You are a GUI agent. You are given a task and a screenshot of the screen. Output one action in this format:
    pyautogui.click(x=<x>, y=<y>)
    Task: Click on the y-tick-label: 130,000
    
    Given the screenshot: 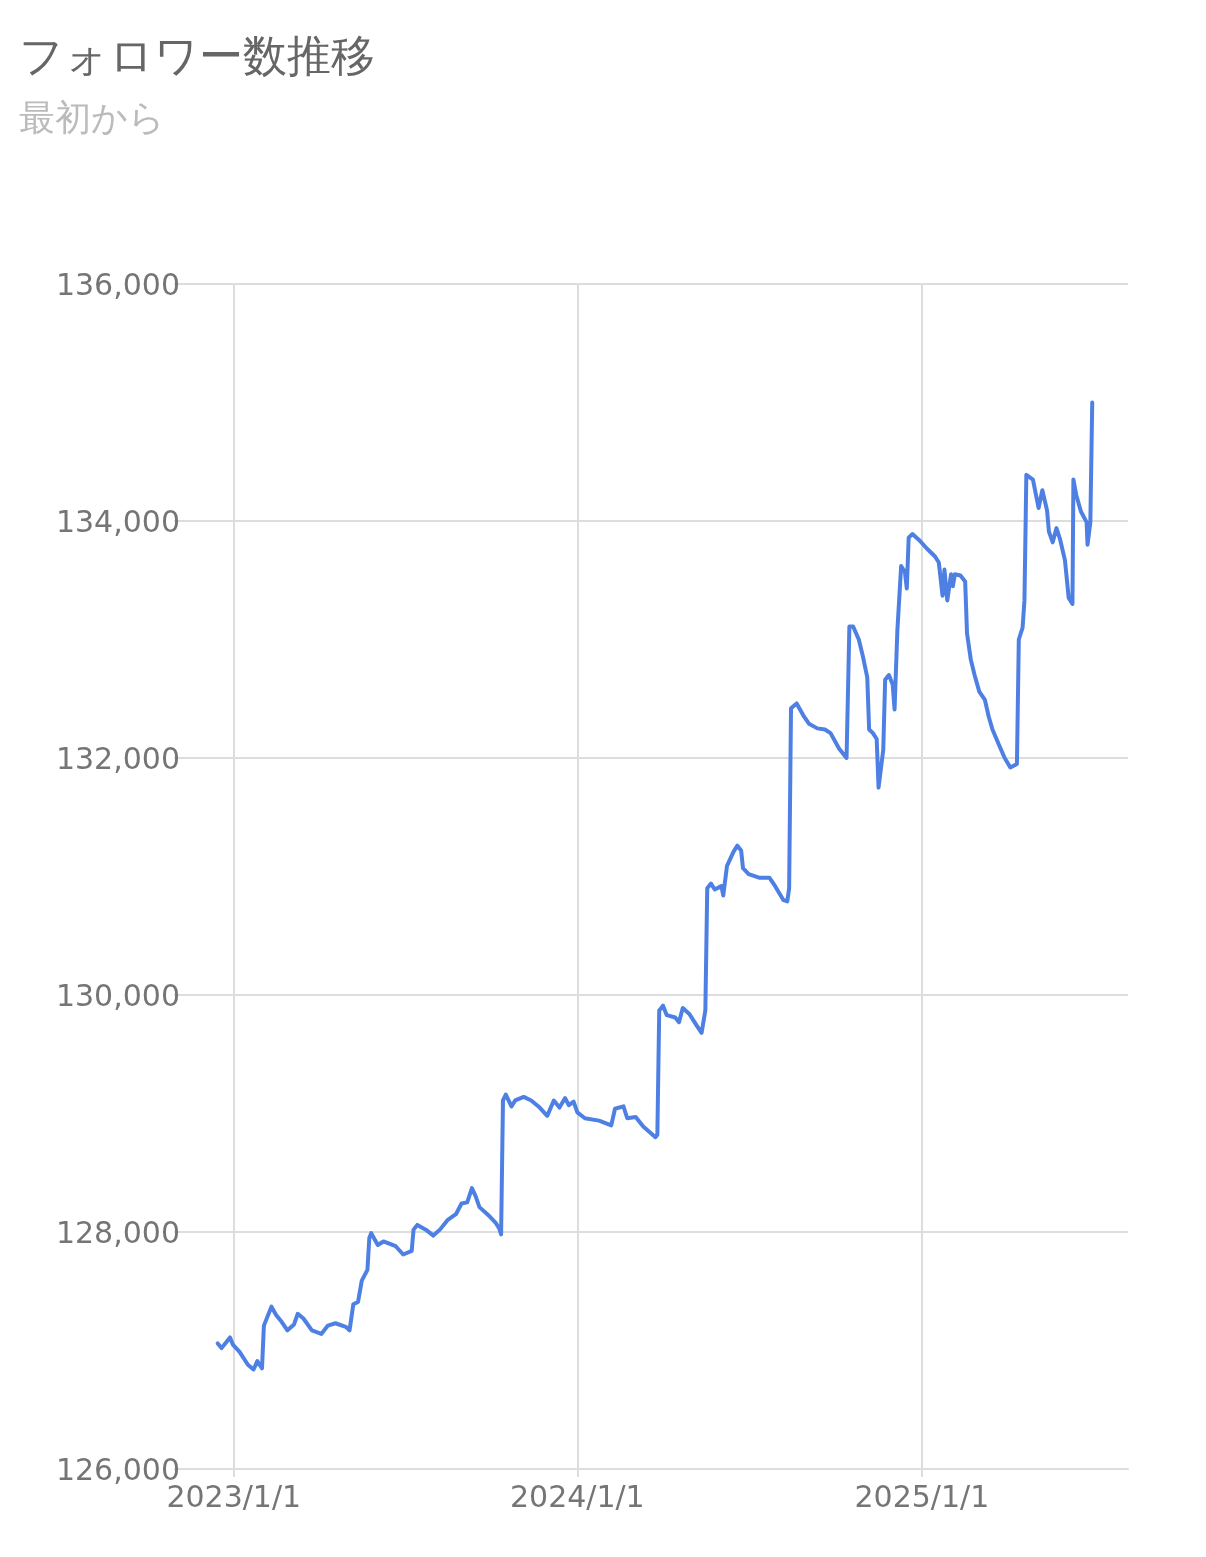 What is the action you would take?
    pyautogui.click(x=117, y=995)
    